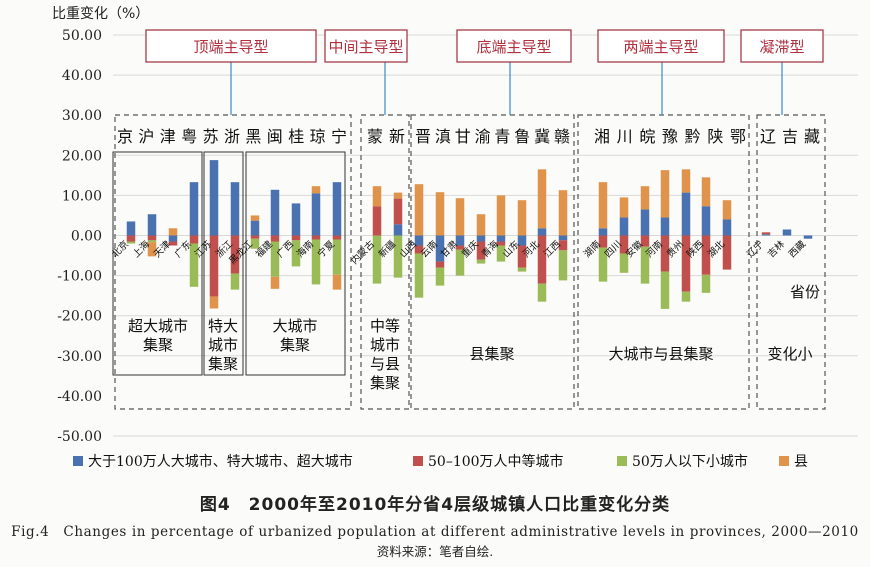  Describe the element at coordinates (223, 345) in the screenshot. I see `cluster-label-mega: 特大城市集聚` at that location.